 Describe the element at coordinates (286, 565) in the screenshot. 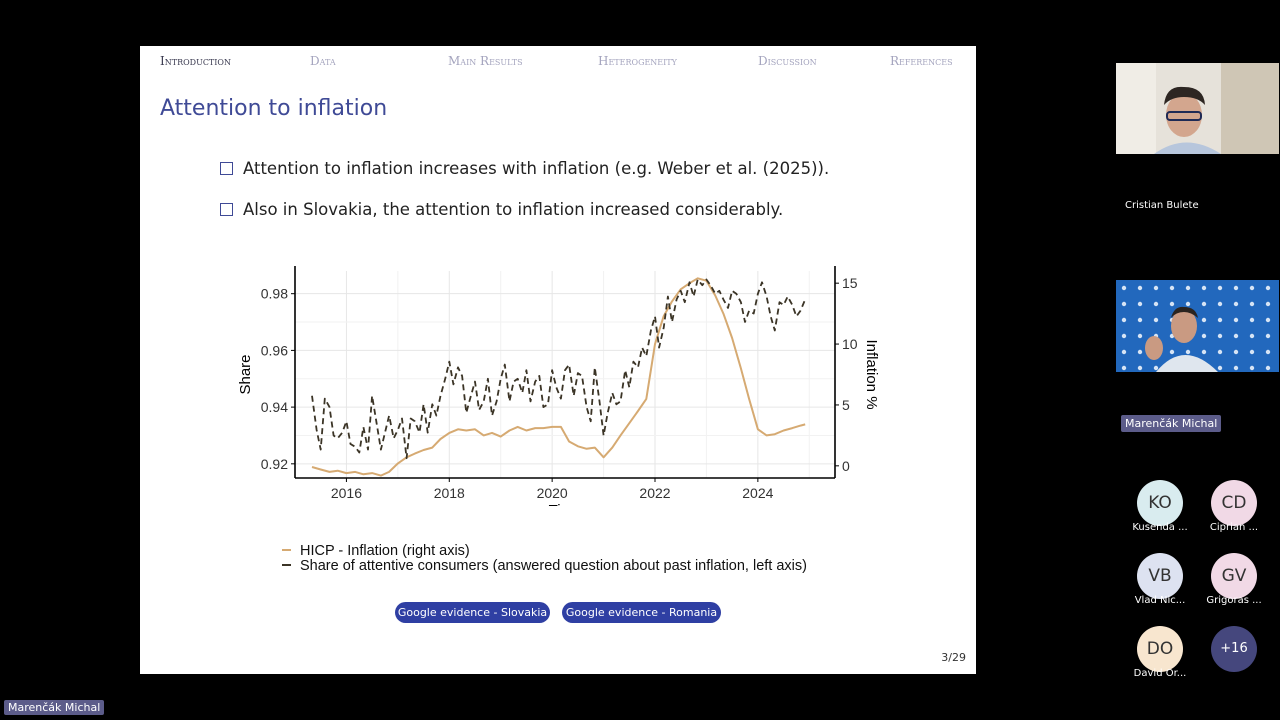

I see `legend-swatch-share` at that location.